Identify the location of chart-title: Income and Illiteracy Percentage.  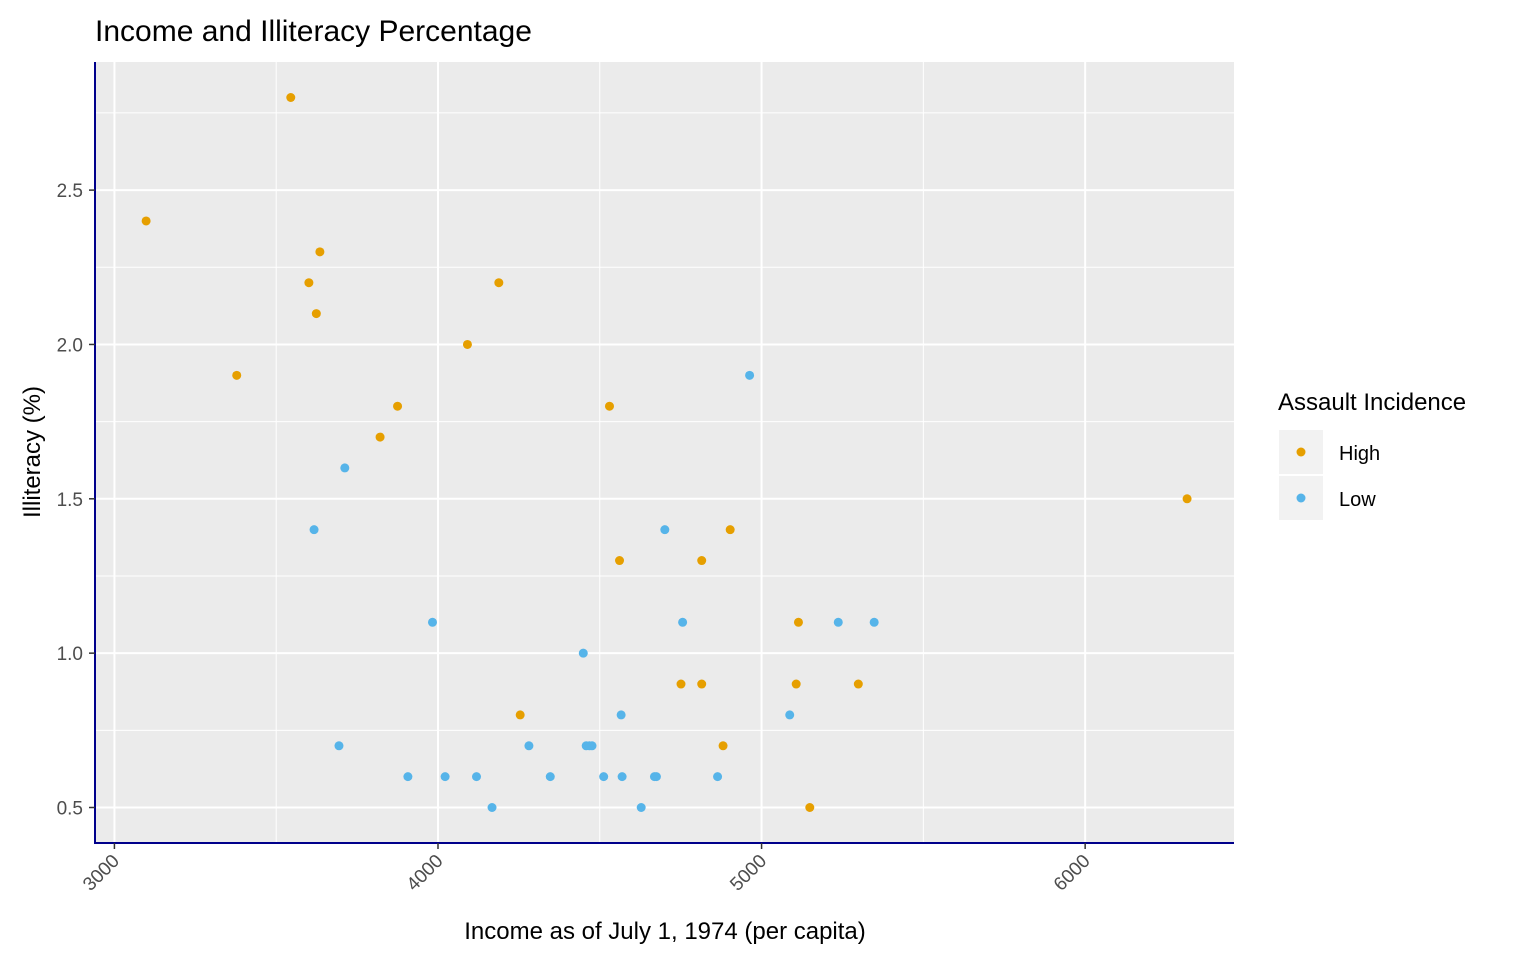
(313, 31).